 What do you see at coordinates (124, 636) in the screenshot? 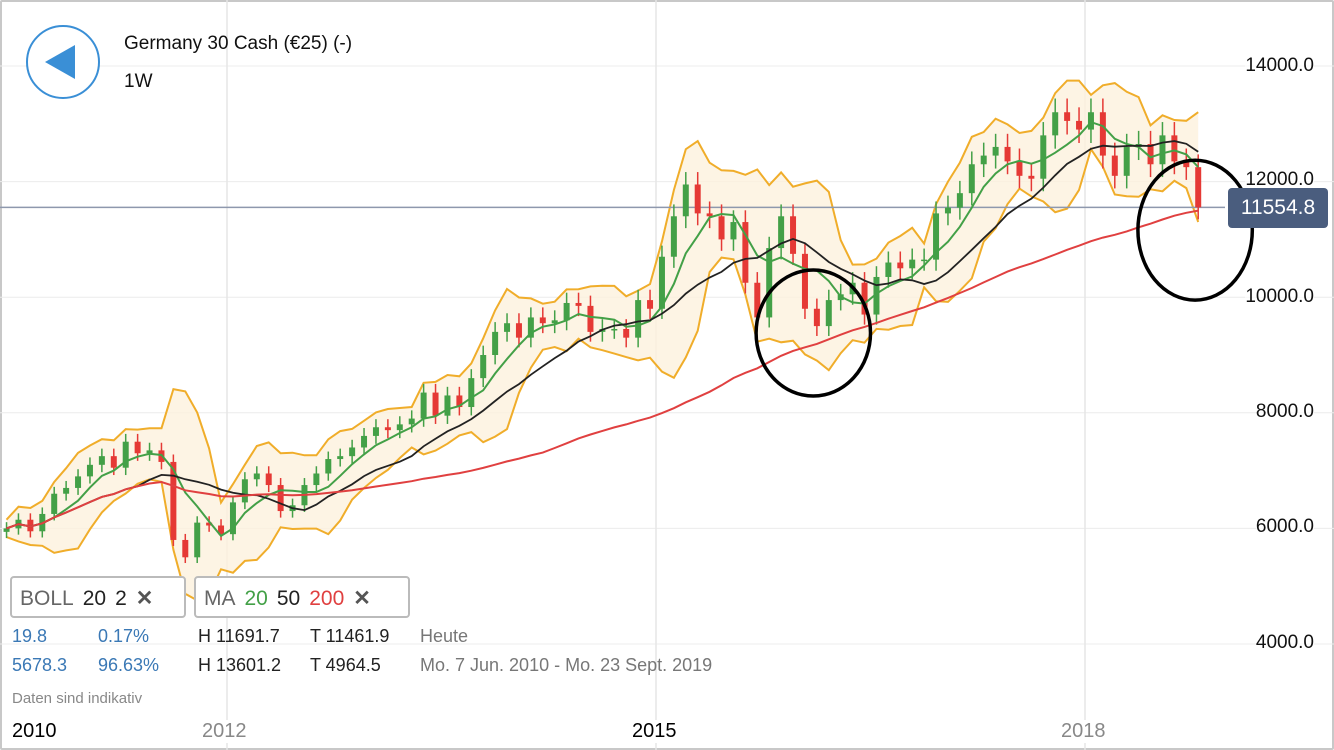
I see `change-percent: 0.17%` at bounding box center [124, 636].